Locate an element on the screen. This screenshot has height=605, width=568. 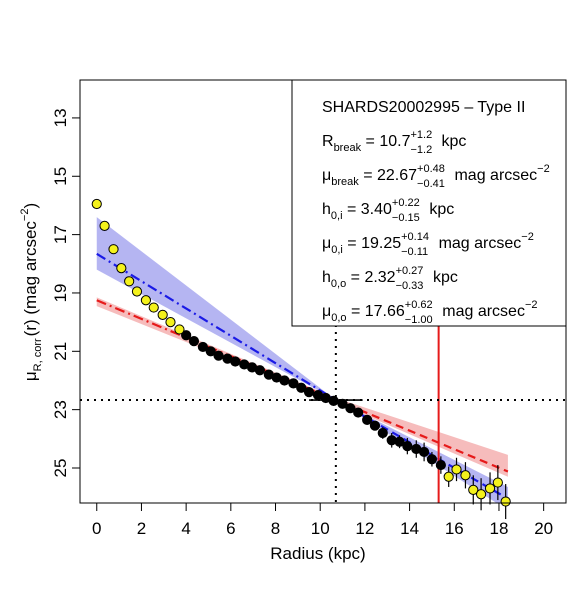
y-axis-title: μR, corr(r) (mag arcsec−2) is located at coordinates (31, 292).